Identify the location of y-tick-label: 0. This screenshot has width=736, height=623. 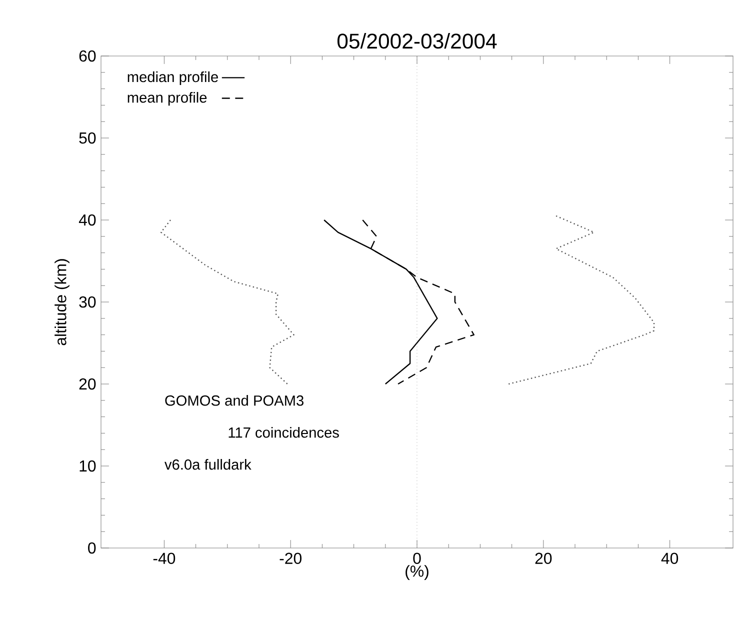
(92, 548).